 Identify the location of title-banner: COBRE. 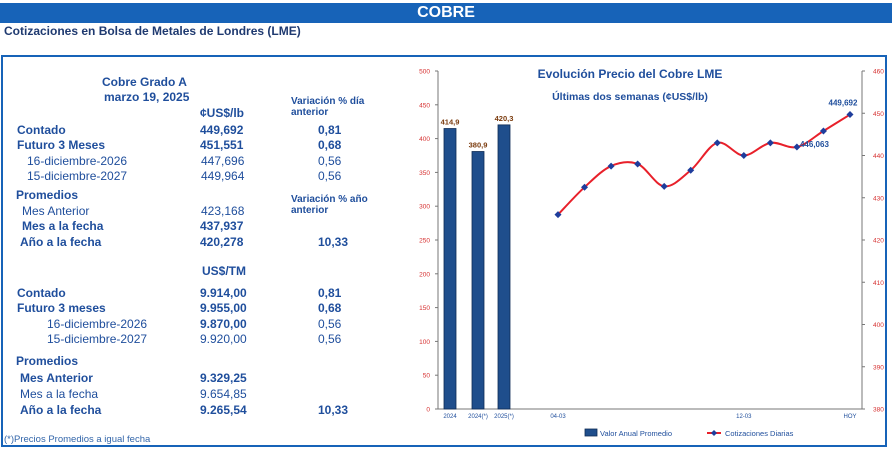
(446, 13).